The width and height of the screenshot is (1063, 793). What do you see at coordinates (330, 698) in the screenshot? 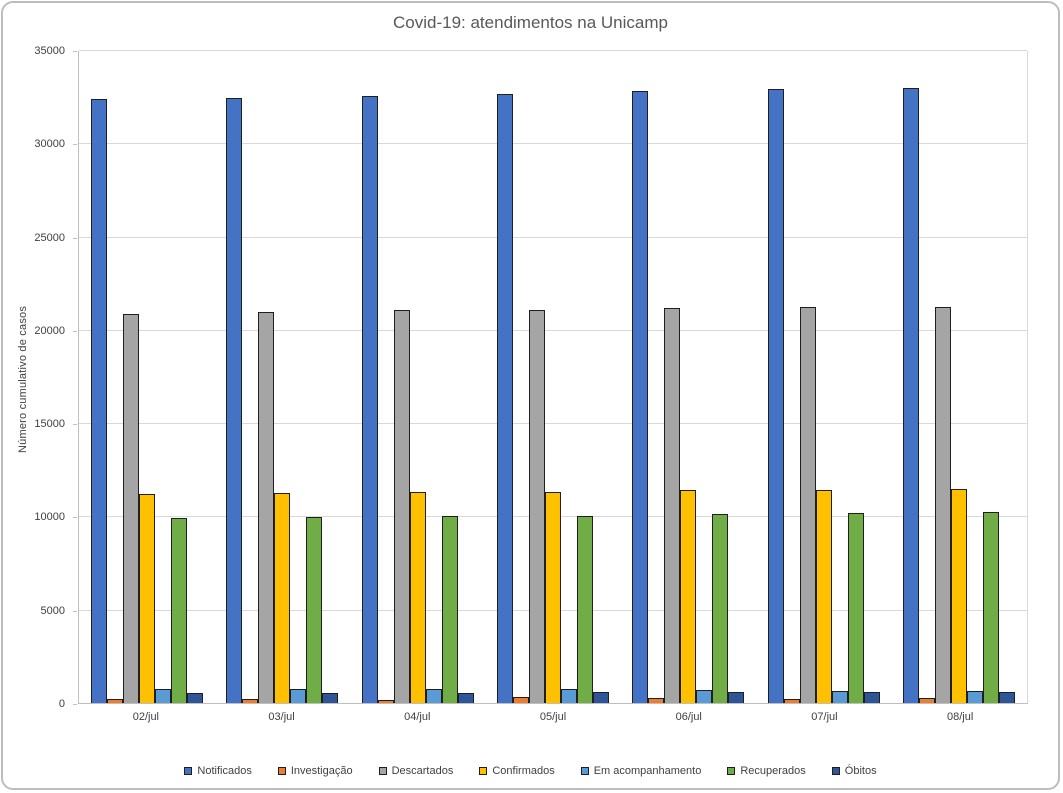
I see `bar-óbitos-03/jul` at bounding box center [330, 698].